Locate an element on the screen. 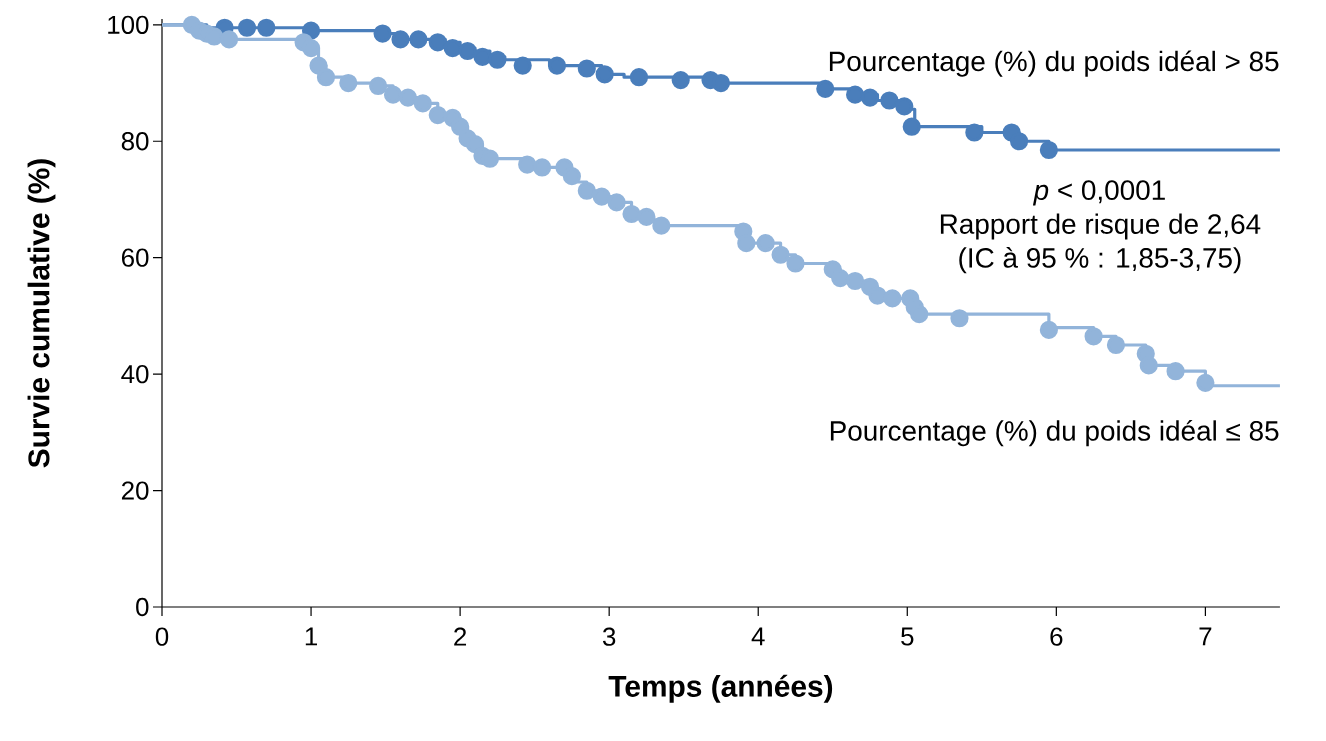  x-axis-title: Temps (années) is located at coordinates (720, 688).